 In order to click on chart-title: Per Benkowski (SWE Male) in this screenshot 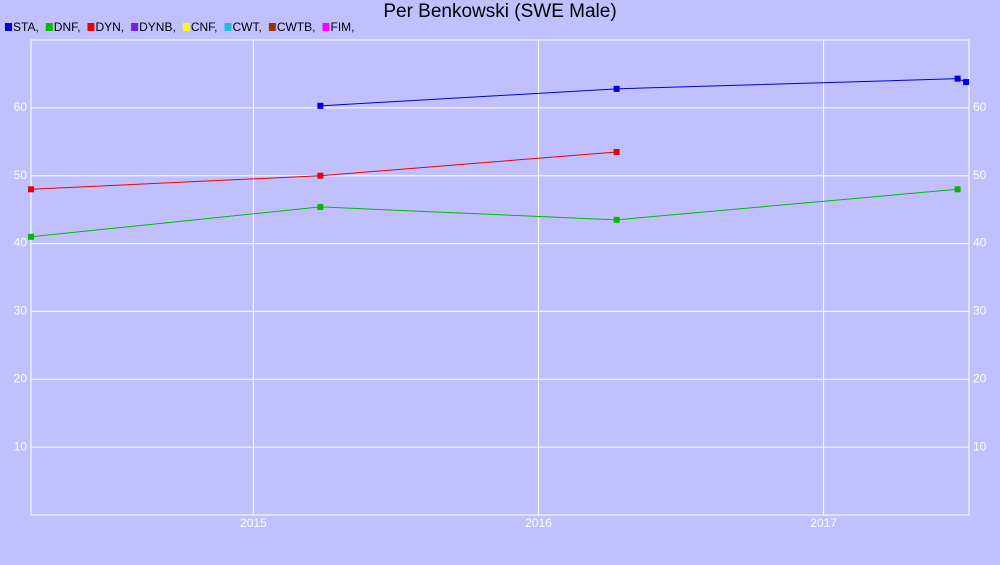, I will do `click(499, 11)`.